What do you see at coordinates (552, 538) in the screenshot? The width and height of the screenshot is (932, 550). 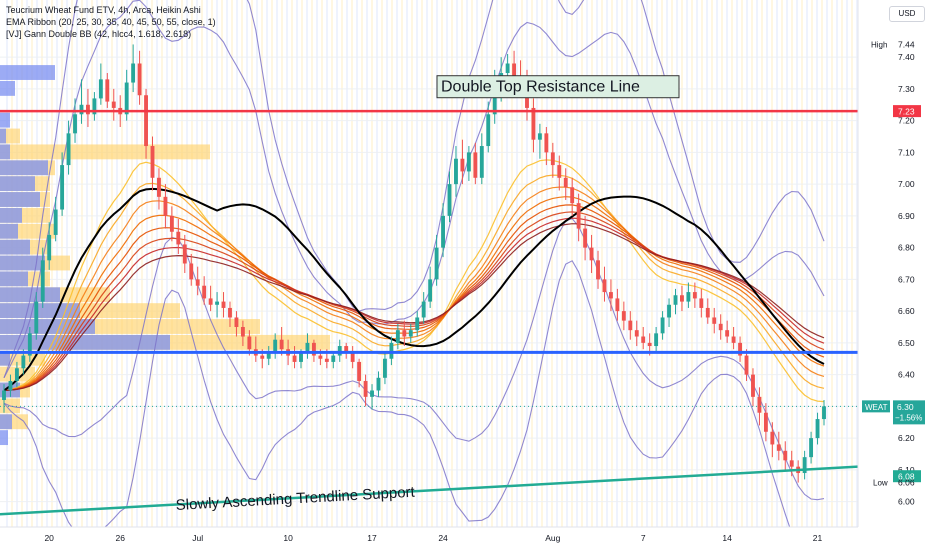 I see `time-tick-label: Aug` at bounding box center [552, 538].